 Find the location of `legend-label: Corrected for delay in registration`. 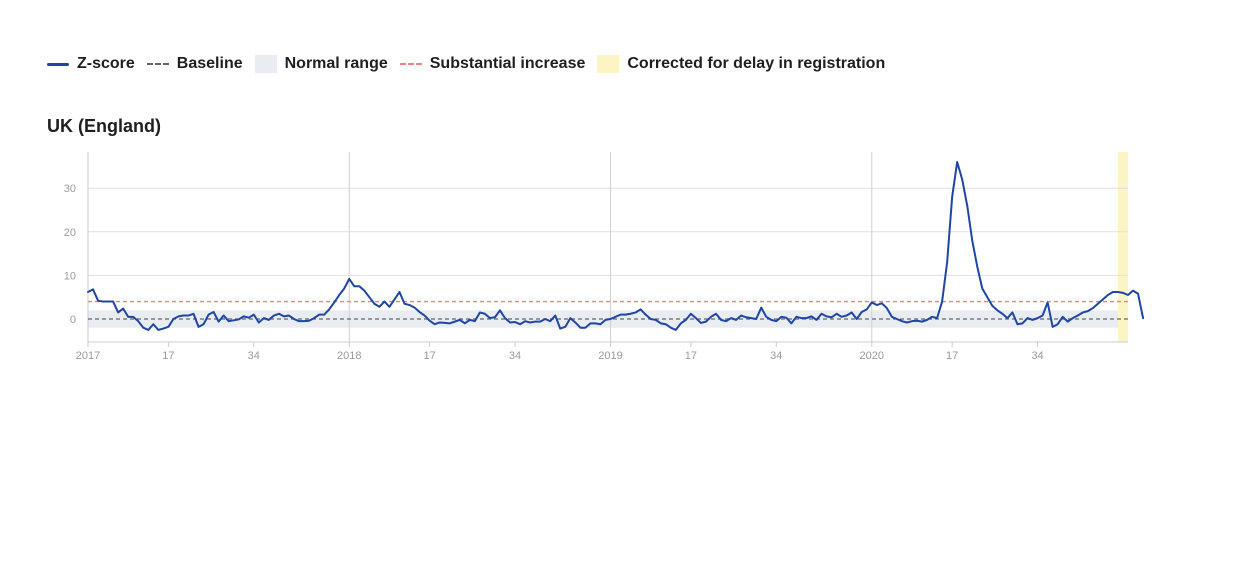

legend-label: Corrected for delay in registration is located at coordinates (756, 63).